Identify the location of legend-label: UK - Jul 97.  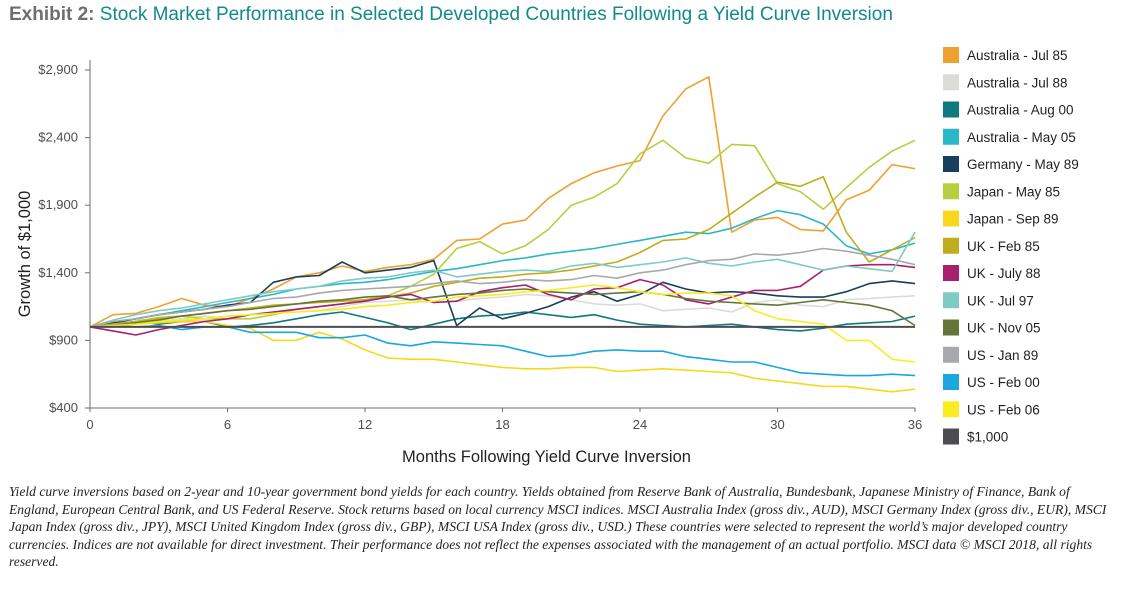
(1000, 300).